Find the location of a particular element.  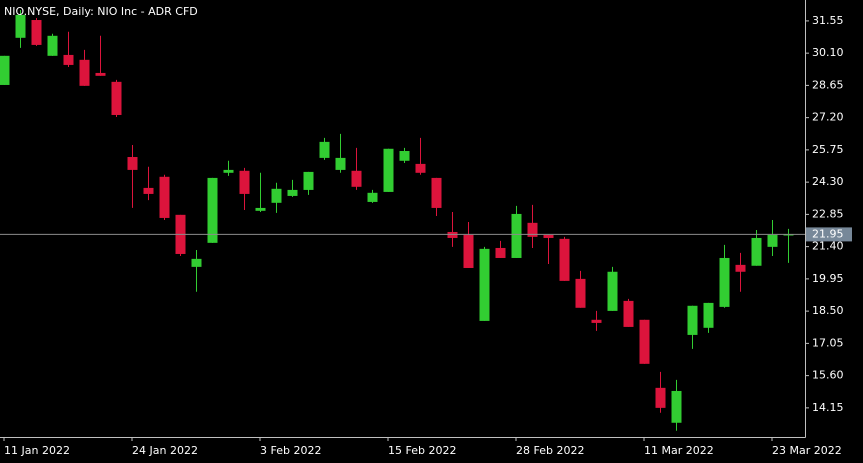

chart-title: NIO.NYSE, Daily: NIO Inc - ADR CFD is located at coordinates (101, 11).